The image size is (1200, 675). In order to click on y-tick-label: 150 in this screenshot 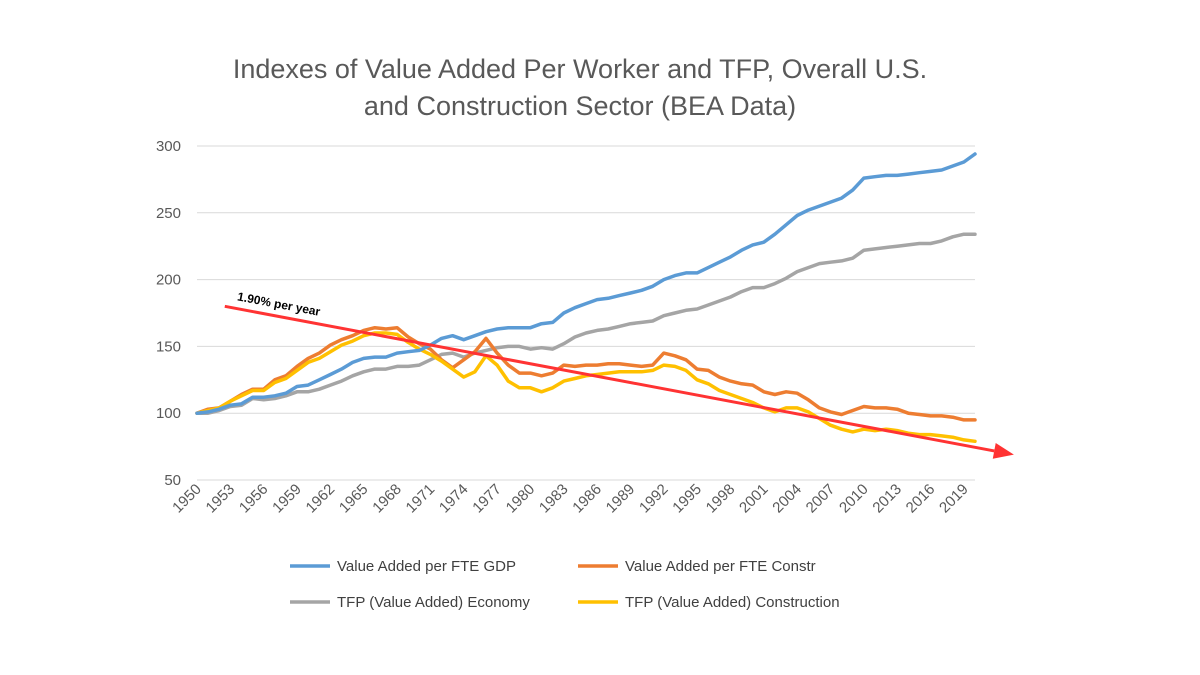, I will do `click(168, 346)`.